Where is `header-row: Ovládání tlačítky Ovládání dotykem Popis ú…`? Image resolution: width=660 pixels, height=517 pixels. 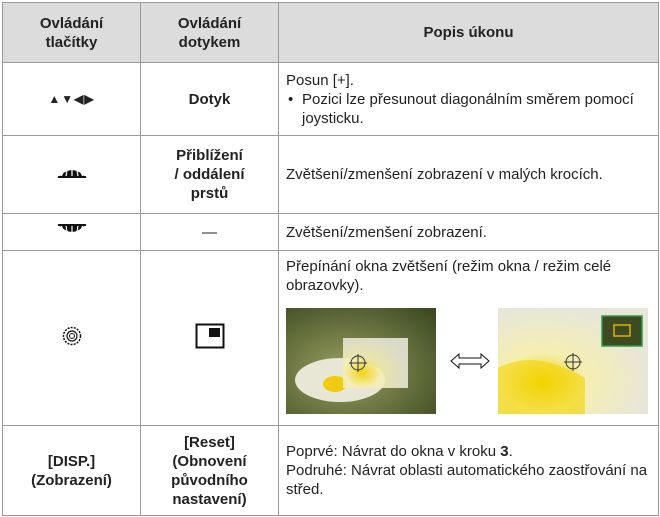
header-row: Ovládání tlačítky Ovládání dotykem Popis ú… is located at coordinates (330, 32).